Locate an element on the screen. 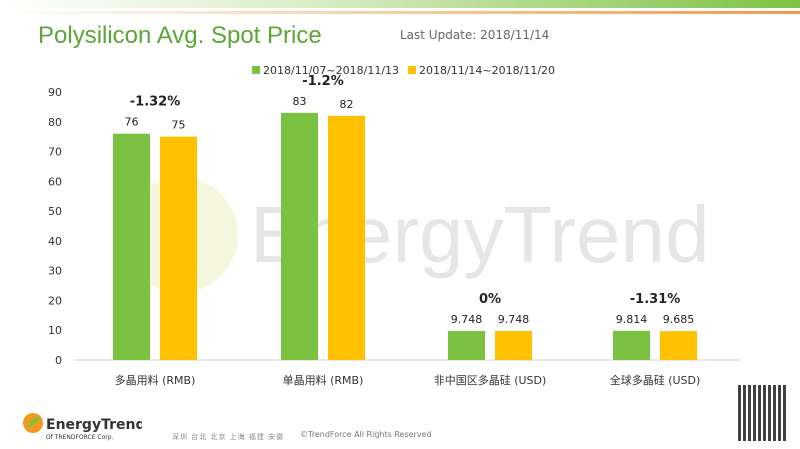 This screenshot has width=800, height=449. data-label: 75 is located at coordinates (179, 125).